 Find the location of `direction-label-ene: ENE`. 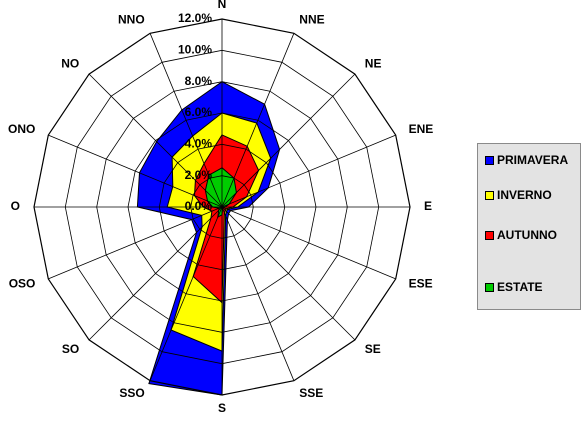

direction-label-ene: ENE is located at coordinates (421, 129).